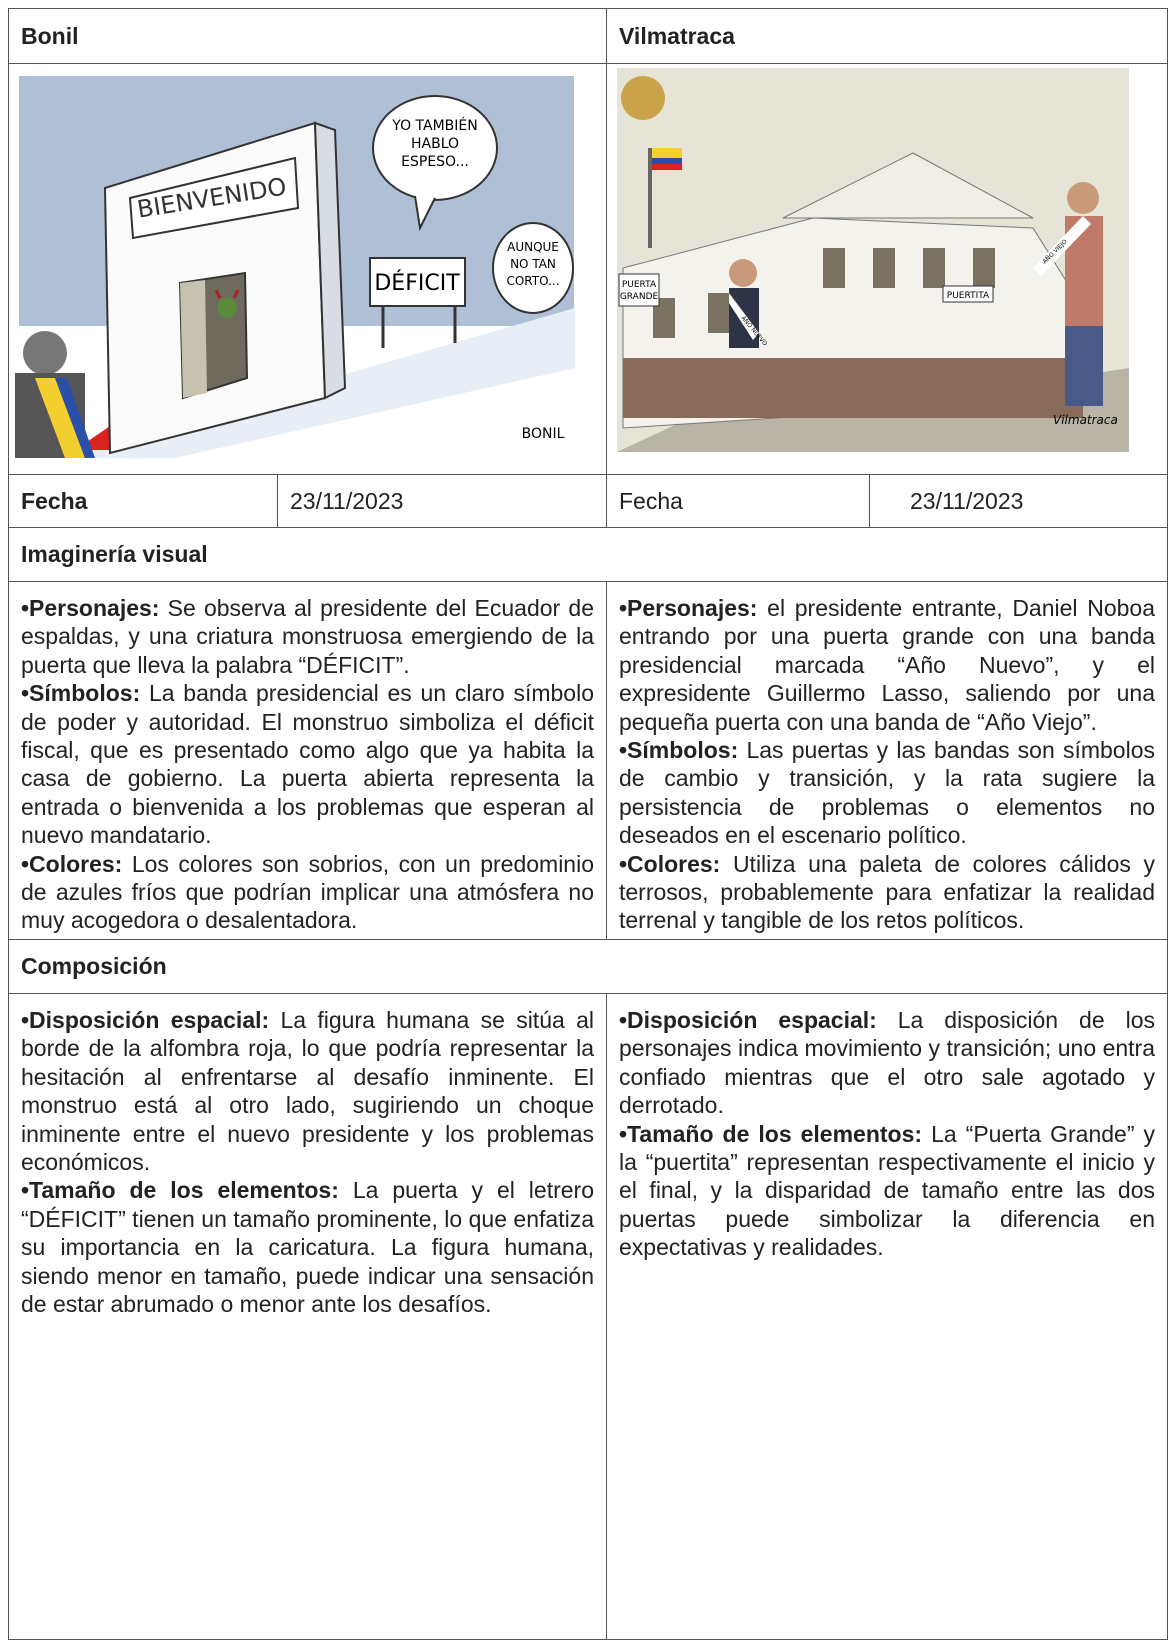 The height and width of the screenshot is (1640, 1174). I want to click on section-title: Composición, so click(588, 966).